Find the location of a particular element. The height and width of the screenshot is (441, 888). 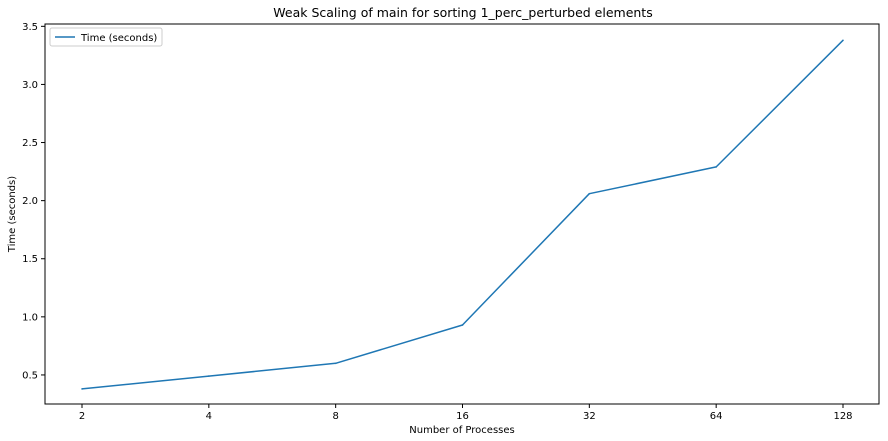

y-axis: 0.5 1.0 1.5 2.0 2.5 3.0 3.5 is located at coordinates (33, 201).